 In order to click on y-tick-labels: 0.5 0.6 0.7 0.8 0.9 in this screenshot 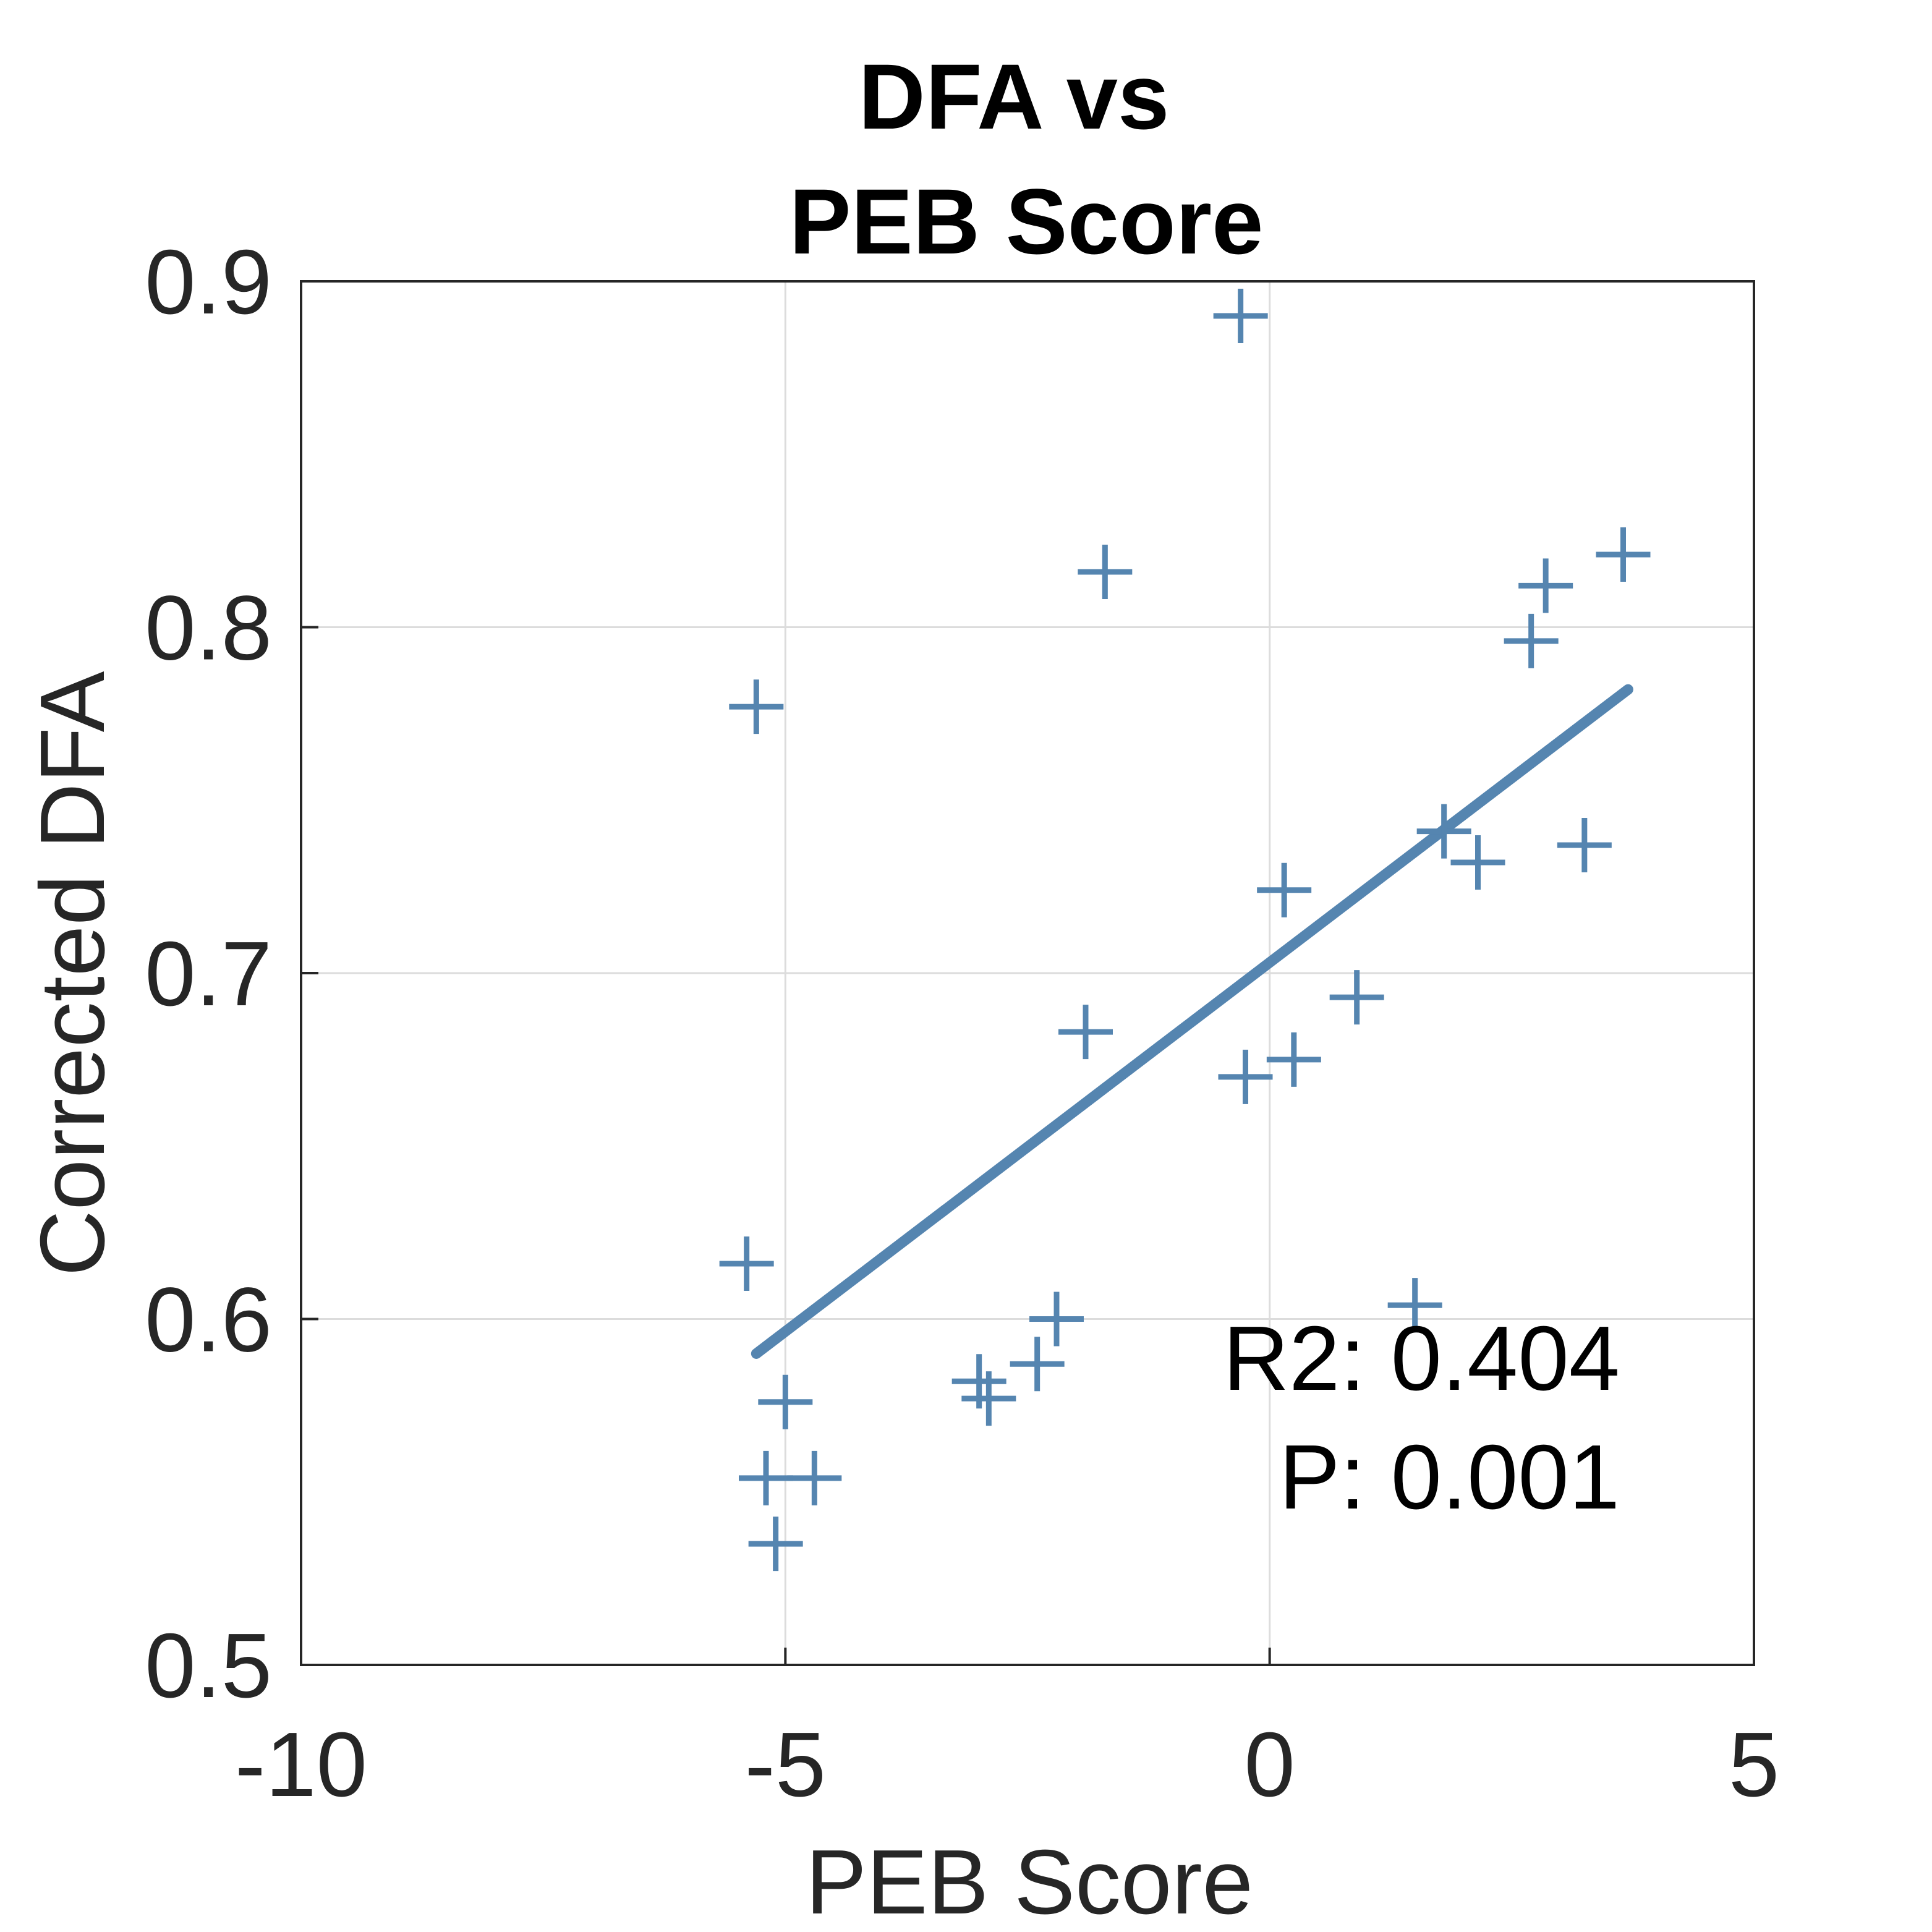, I will do `click(208, 974)`.